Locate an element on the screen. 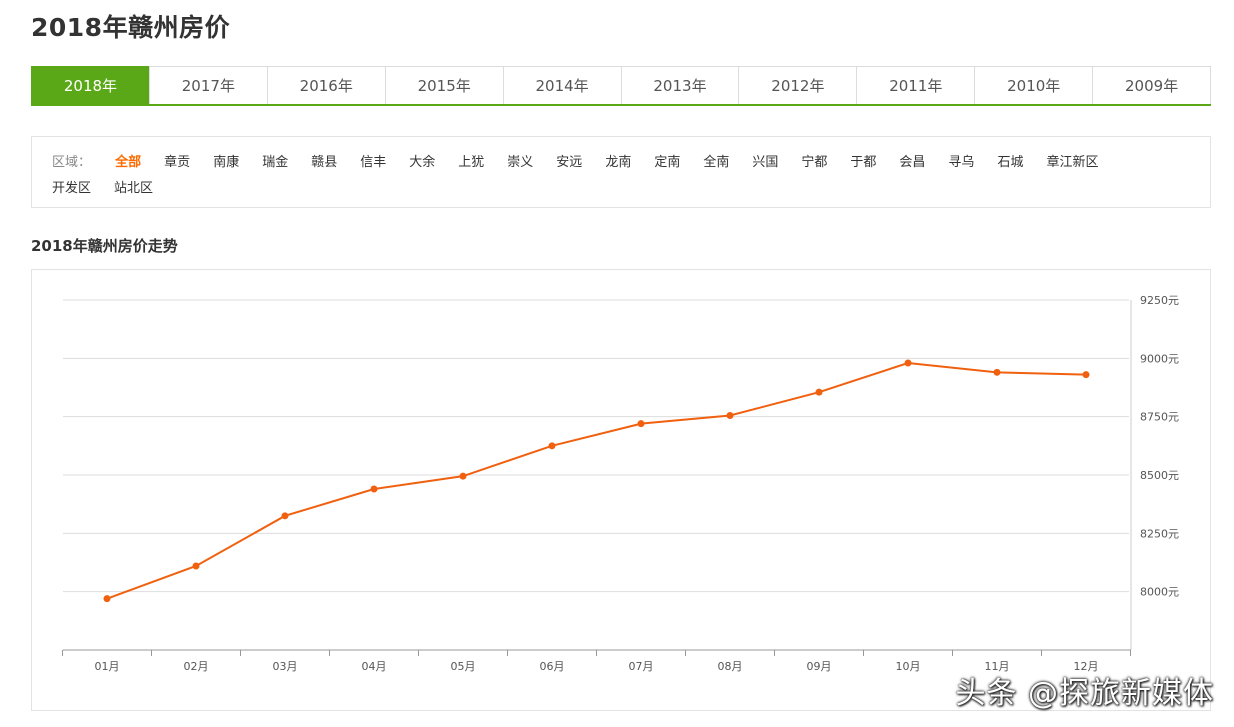 This screenshot has width=1234, height=727. year-tab-2014: 2014年 is located at coordinates (562, 85).